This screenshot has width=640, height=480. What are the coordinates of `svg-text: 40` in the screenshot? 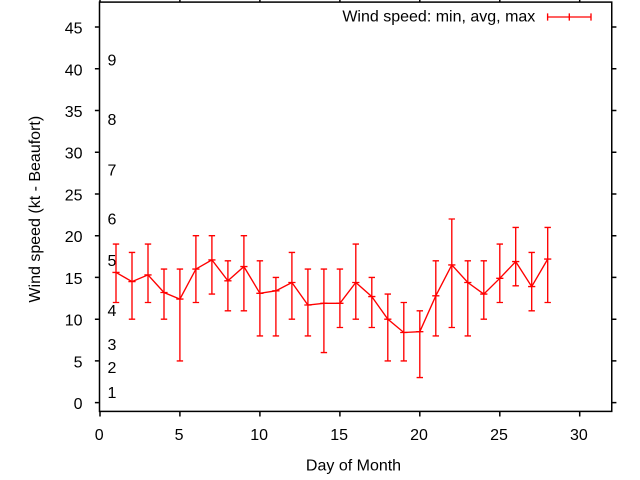 It's located at (74, 70).